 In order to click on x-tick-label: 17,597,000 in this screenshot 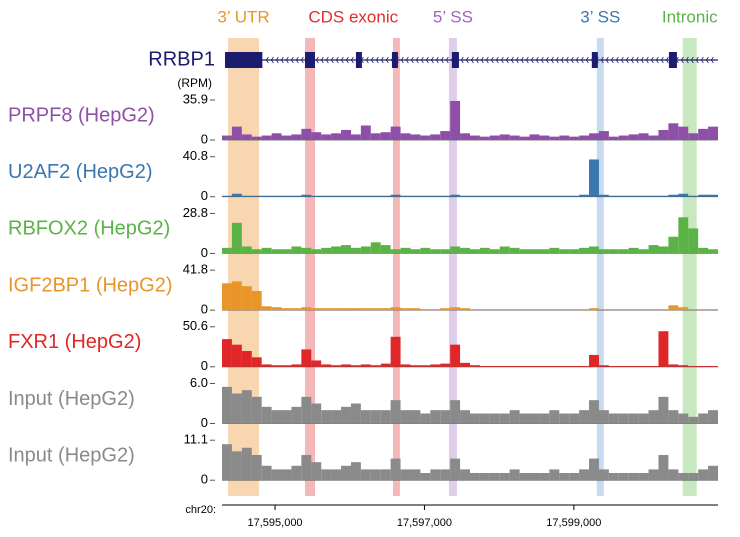, I will do `click(424, 523)`.